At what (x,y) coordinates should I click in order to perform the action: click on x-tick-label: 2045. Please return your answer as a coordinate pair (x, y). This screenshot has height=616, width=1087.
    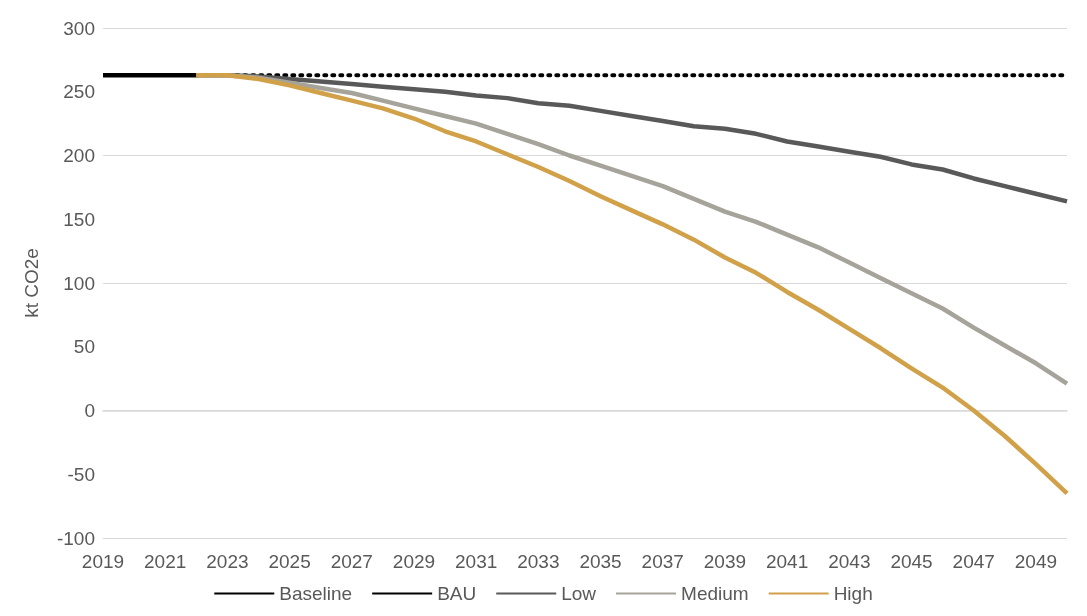
    Looking at the image, I should click on (911, 561).